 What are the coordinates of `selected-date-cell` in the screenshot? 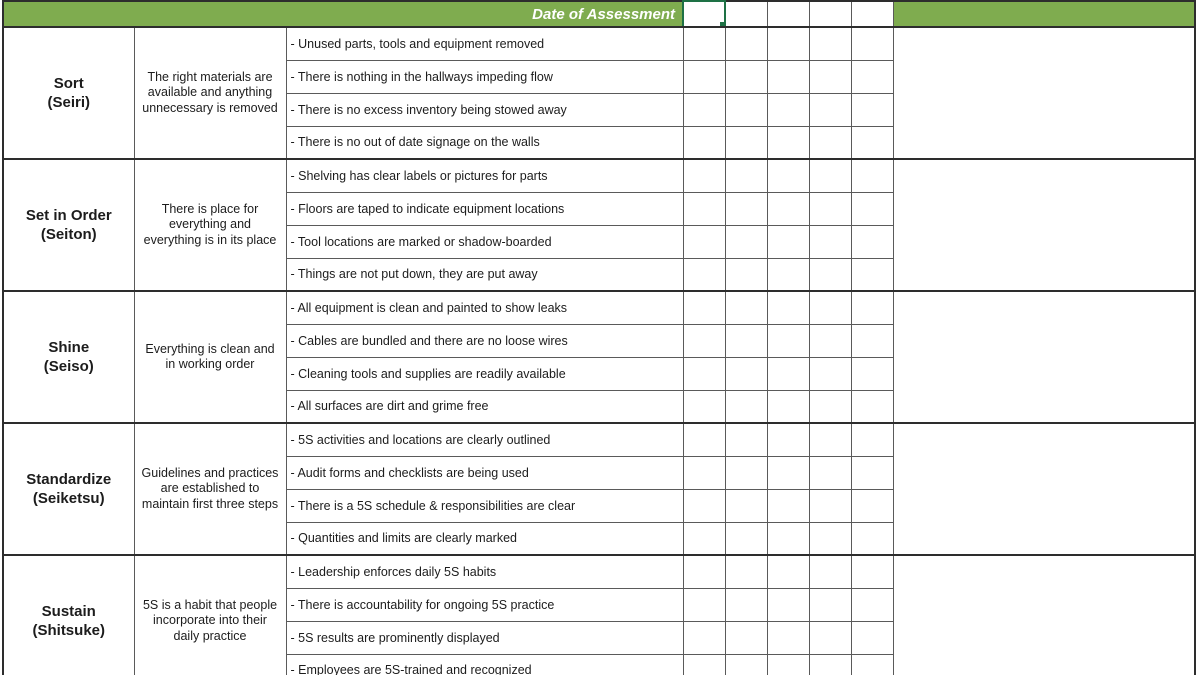 It's located at (704, 14).